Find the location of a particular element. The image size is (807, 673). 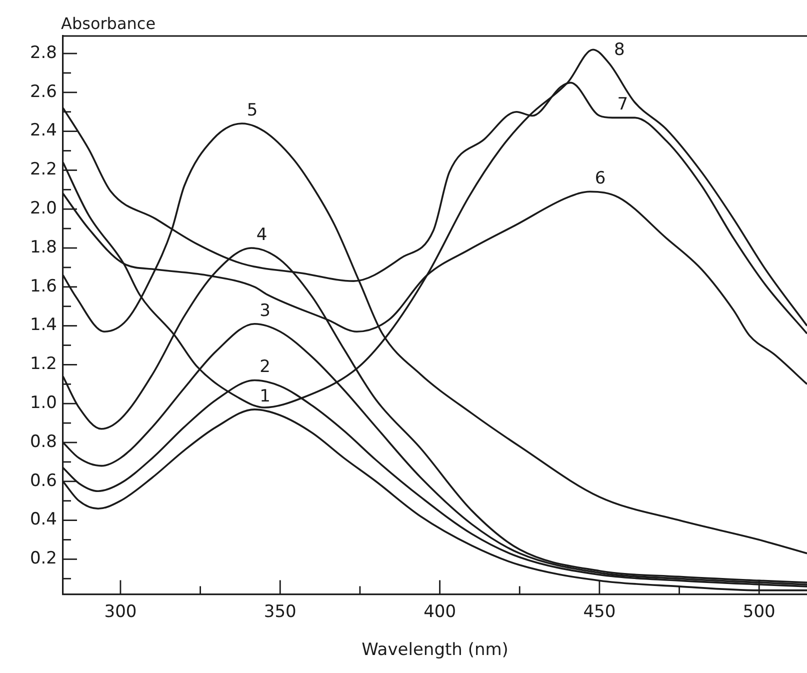

y-tick-label: 1.6 is located at coordinates (43, 286).